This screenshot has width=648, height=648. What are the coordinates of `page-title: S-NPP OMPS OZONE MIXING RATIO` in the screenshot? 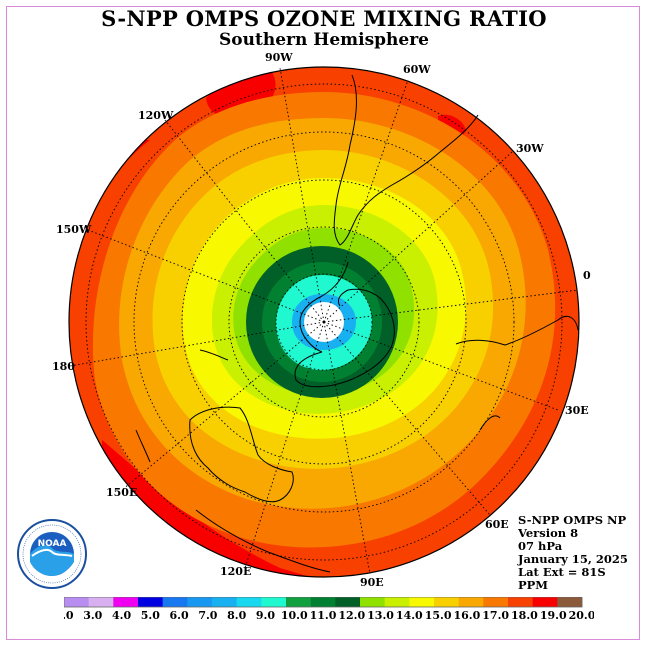 It's located at (324, 18).